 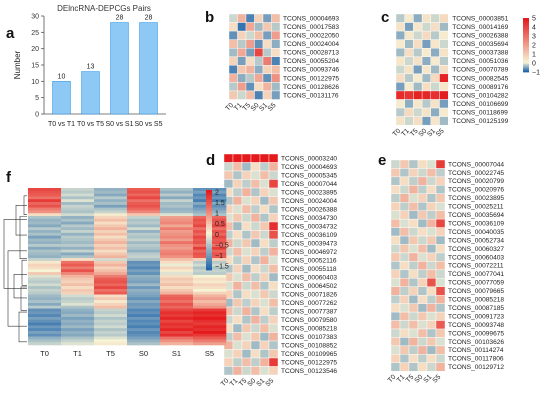 What do you see at coordinates (311, 61) in the screenshot?
I see `row-label: TCONS_00055204` at bounding box center [311, 61].